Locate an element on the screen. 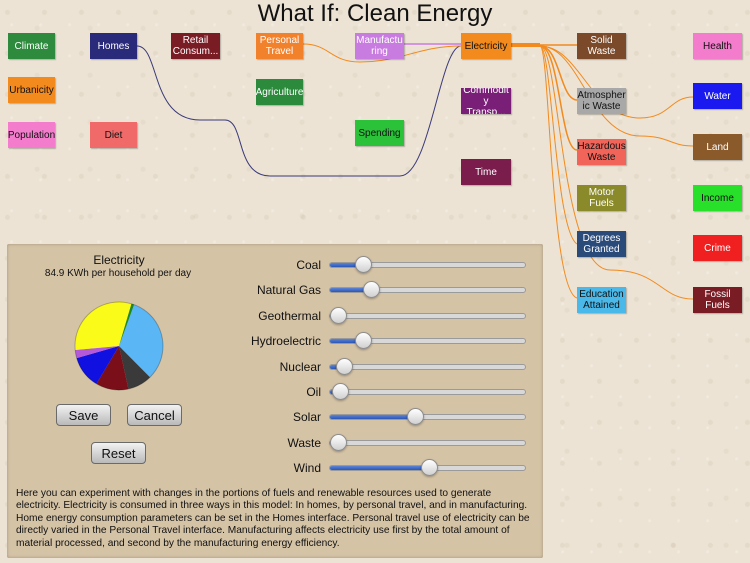 The height and width of the screenshot is (563, 750). link-electricity-education is located at coordinates (558, 172).